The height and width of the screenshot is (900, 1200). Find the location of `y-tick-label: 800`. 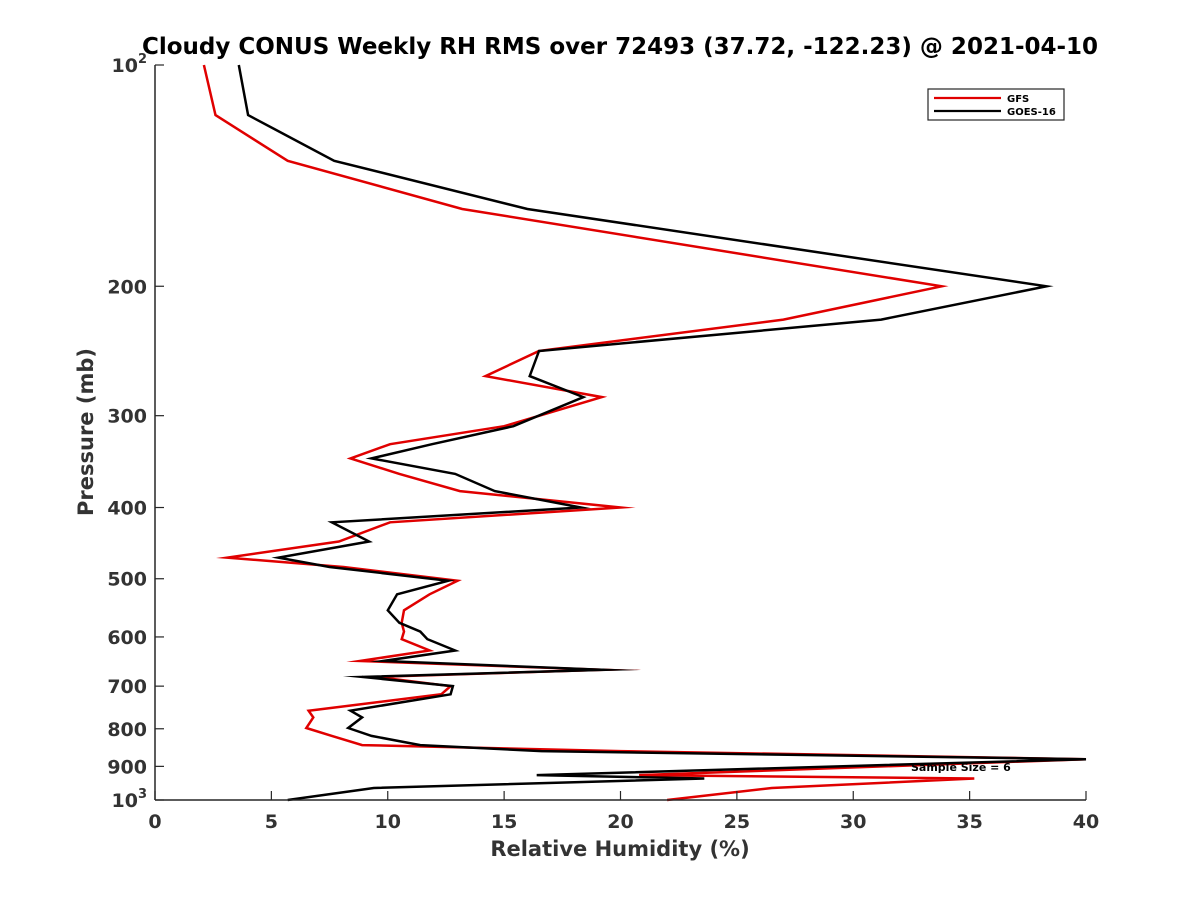

y-tick-label: 800 is located at coordinates (127, 730).